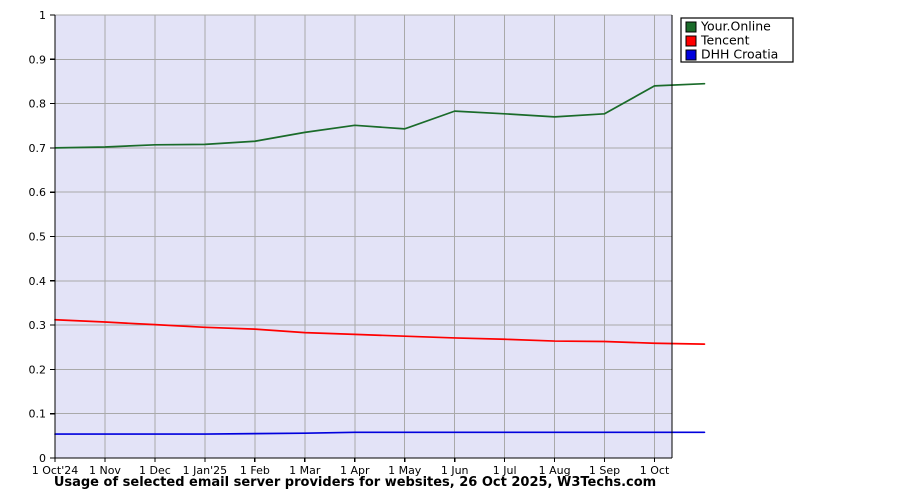 This screenshot has height=500, width=900. I want to click on x-tick-label: 1 Apr, so click(355, 470).